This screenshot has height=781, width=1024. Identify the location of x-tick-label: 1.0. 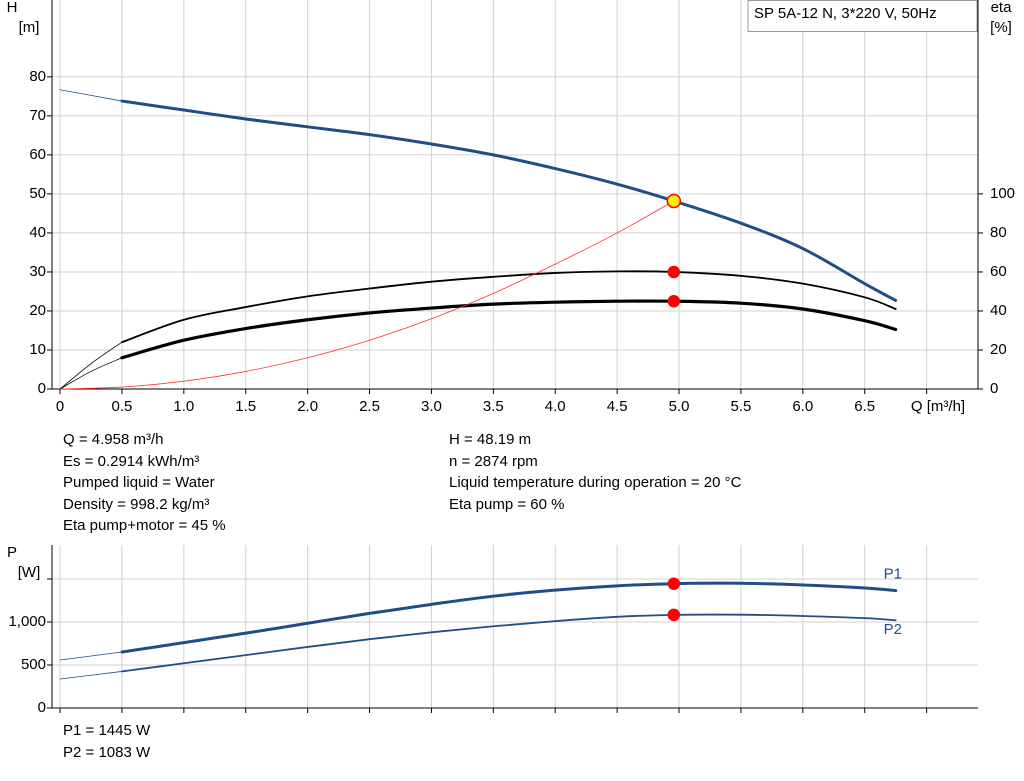
(183, 406).